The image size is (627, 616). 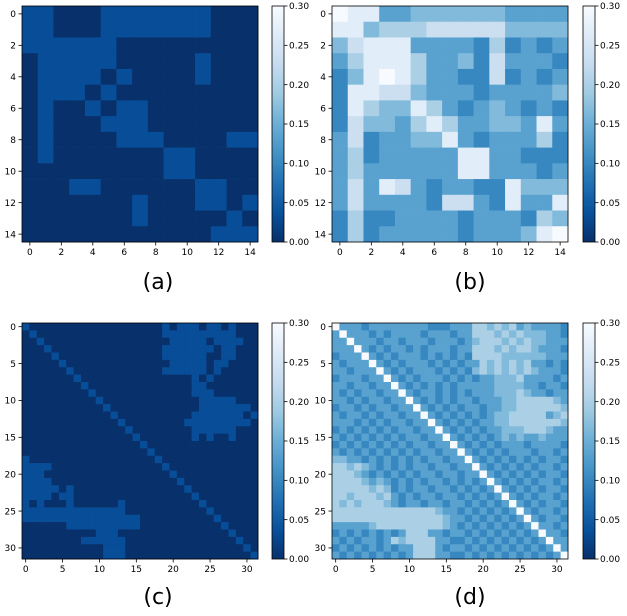 I want to click on y-tick-label: 5, so click(x=323, y=365).